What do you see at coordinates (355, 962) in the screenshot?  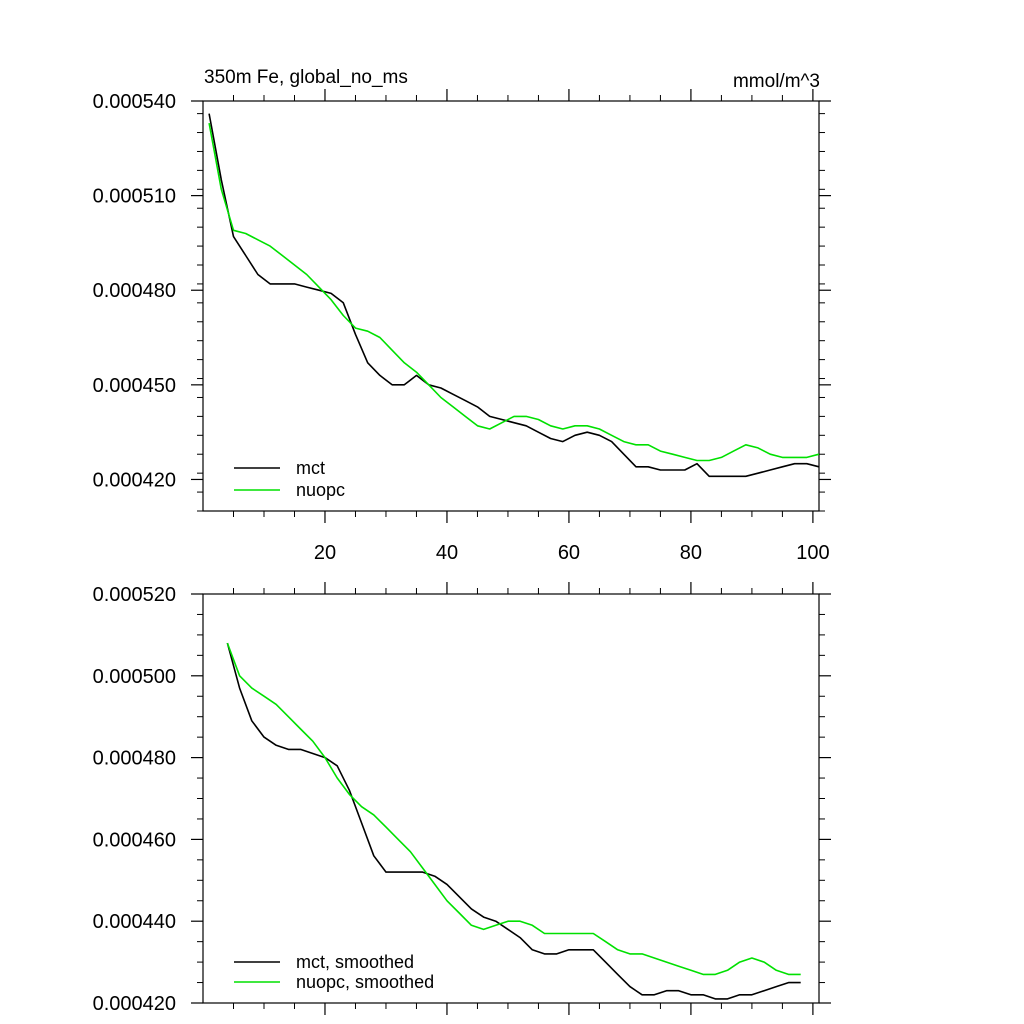 I see `legend-label: mct, smoothed` at bounding box center [355, 962].